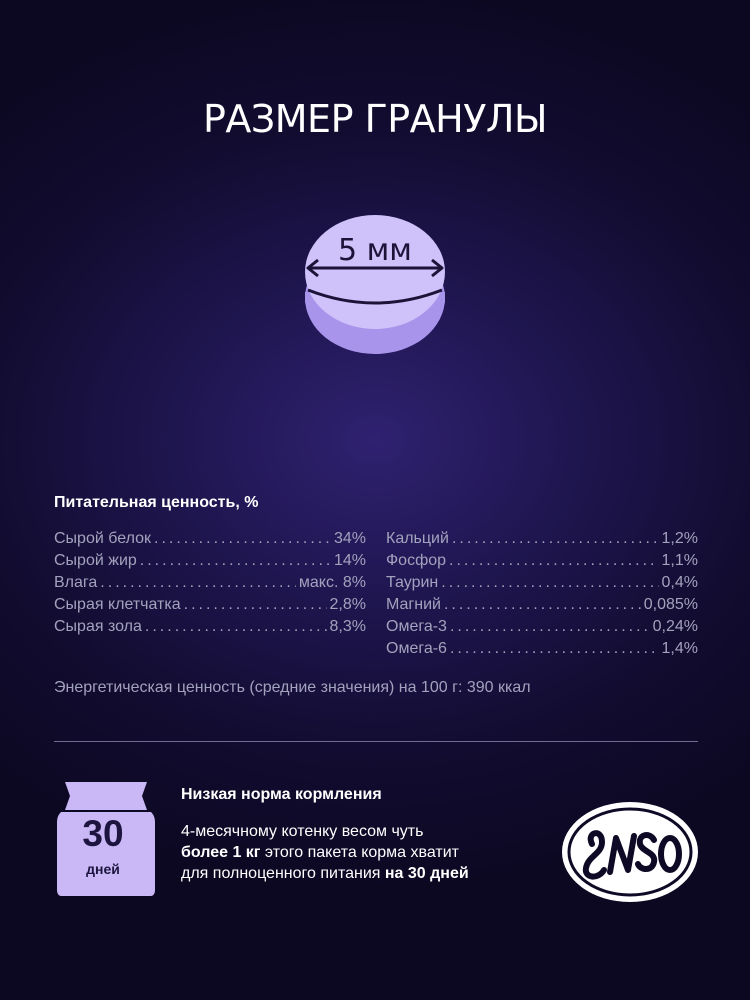 The image size is (750, 1000). Describe the element at coordinates (375, 119) in the screenshot. I see `page-title: РАЗМЕР ГРАНУЛЫ` at that location.